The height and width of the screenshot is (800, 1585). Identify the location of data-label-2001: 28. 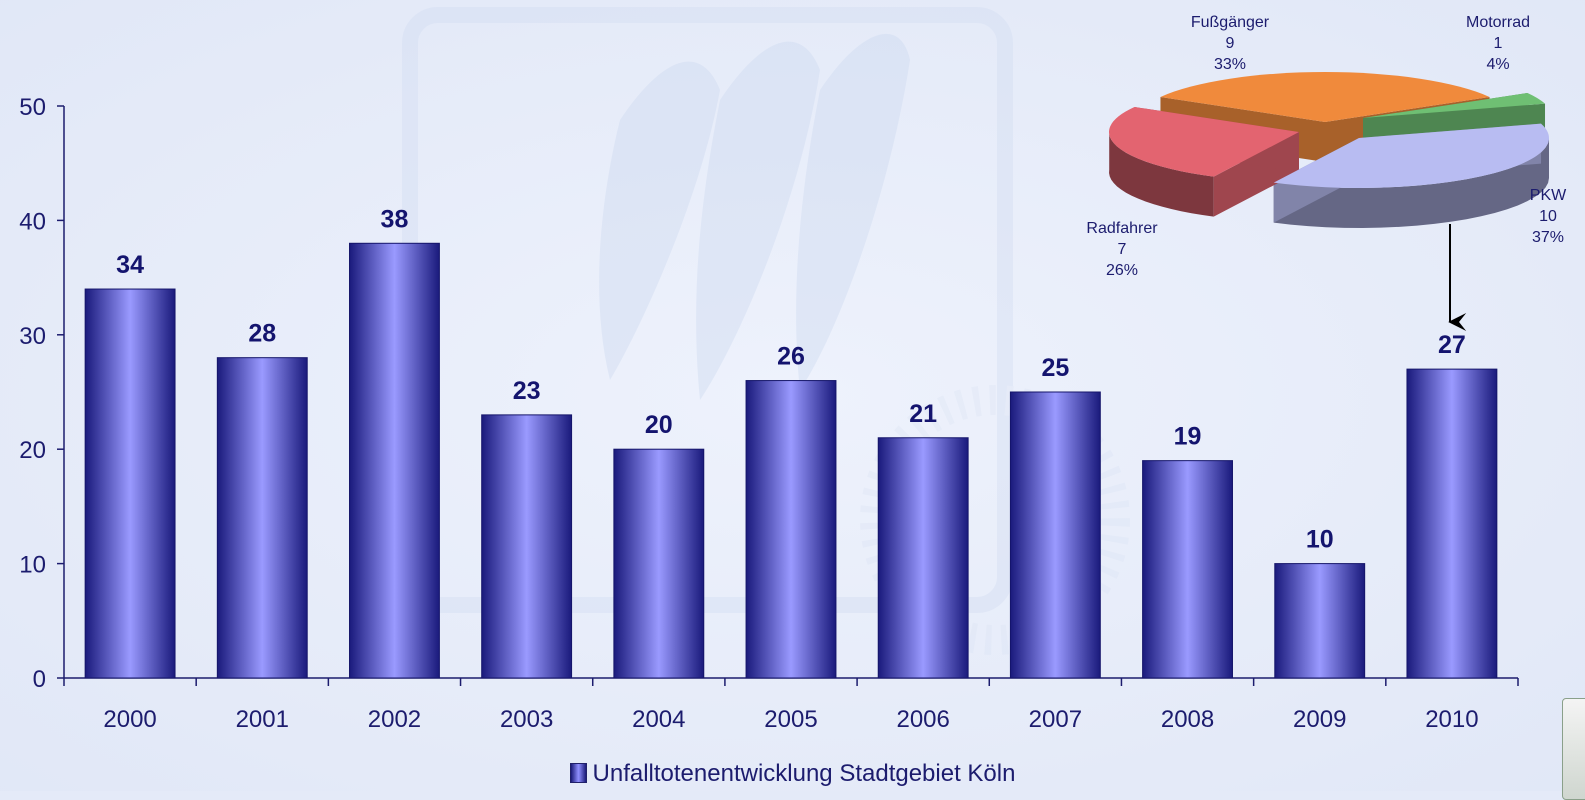
(262, 334).